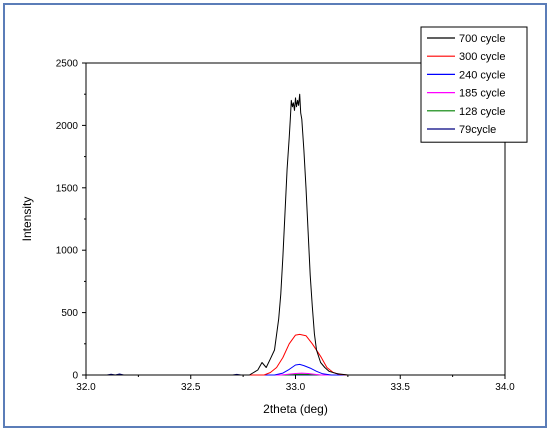  What do you see at coordinates (477, 130) in the screenshot?
I see `legend-label: 79cycle` at bounding box center [477, 130].